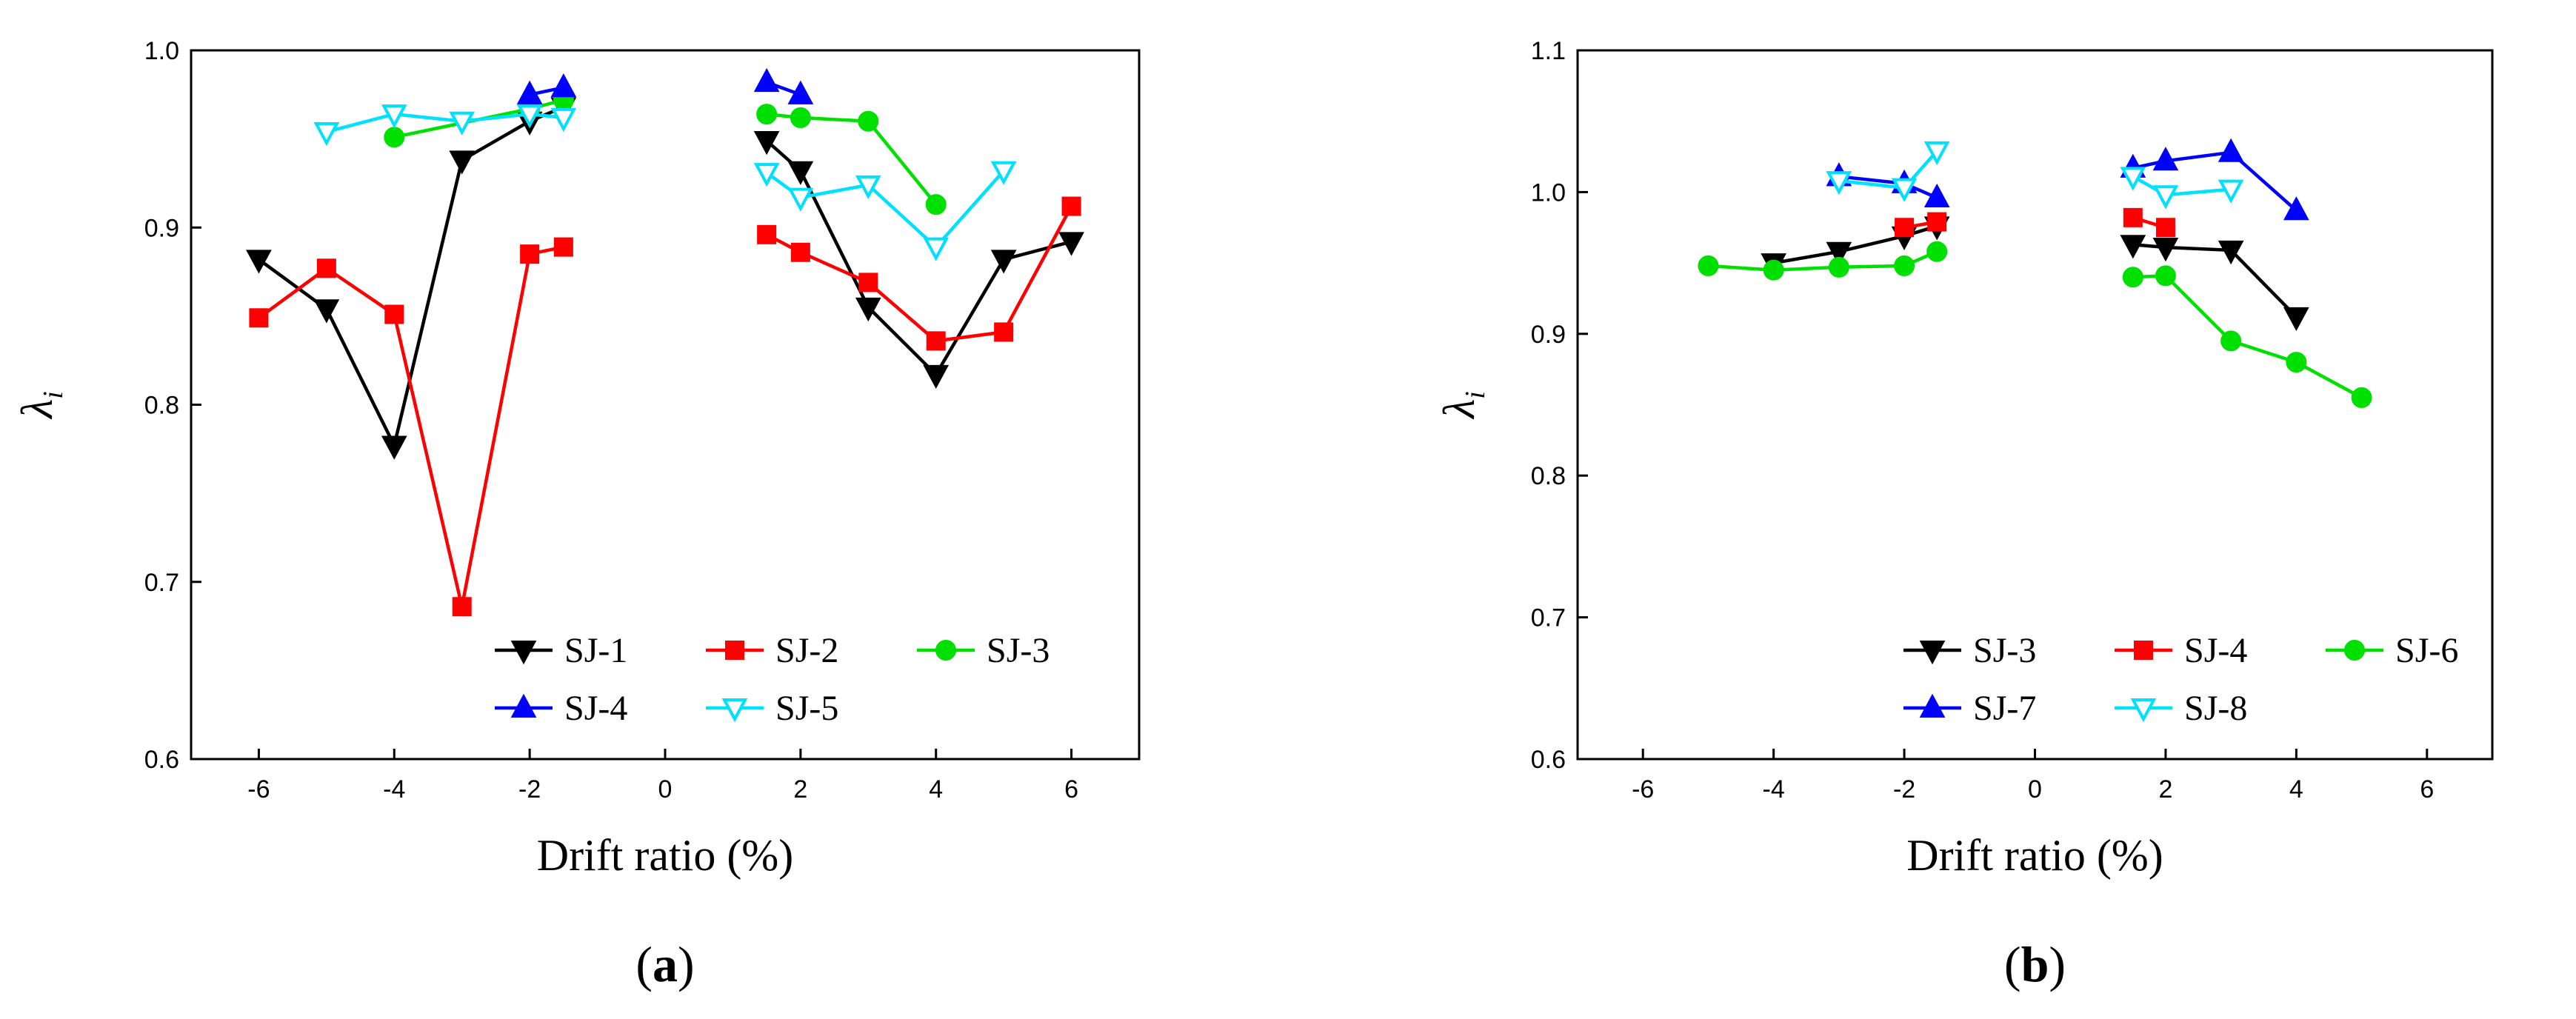  I want to click on legend-item: SJ-5, so click(772, 708).